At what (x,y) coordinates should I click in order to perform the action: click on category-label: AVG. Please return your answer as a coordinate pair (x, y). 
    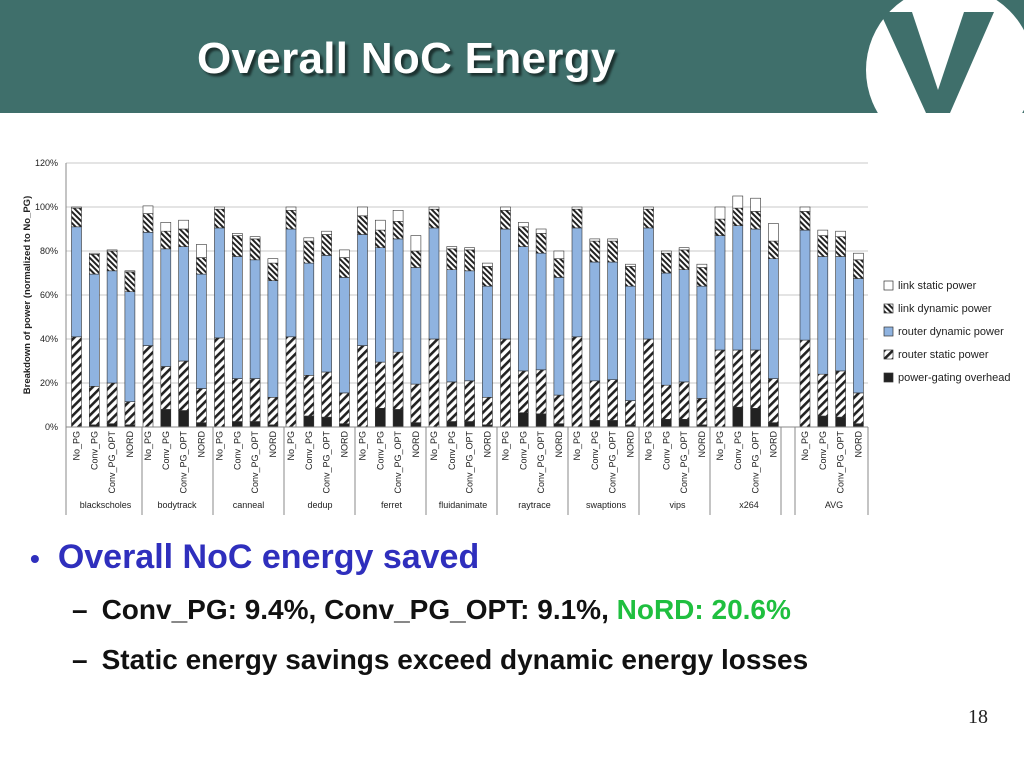
    Looking at the image, I should click on (834, 505).